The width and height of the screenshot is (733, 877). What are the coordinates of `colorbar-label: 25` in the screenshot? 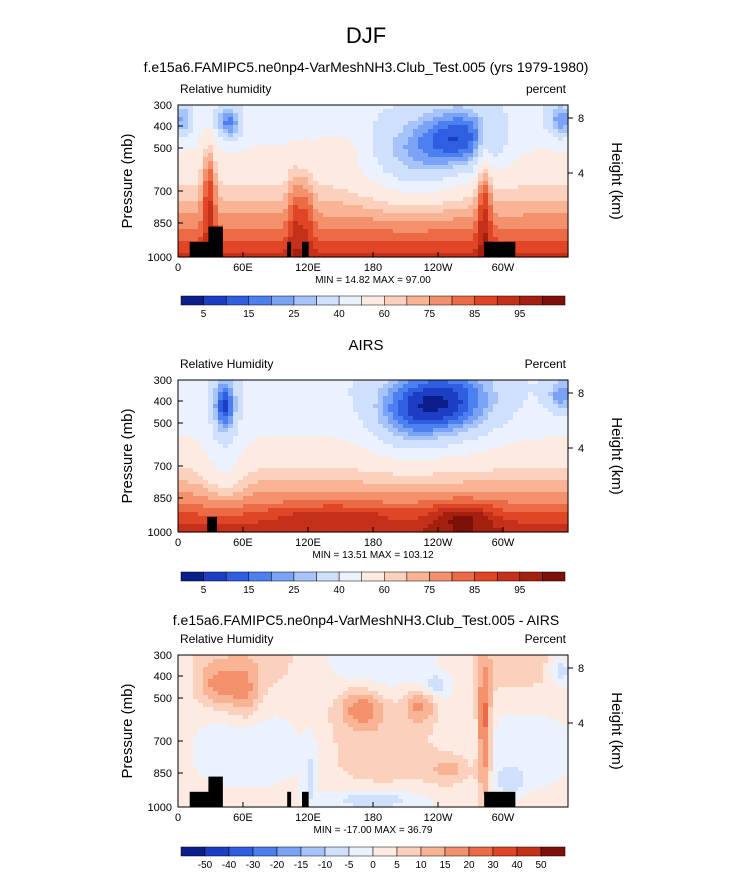 It's located at (294, 314).